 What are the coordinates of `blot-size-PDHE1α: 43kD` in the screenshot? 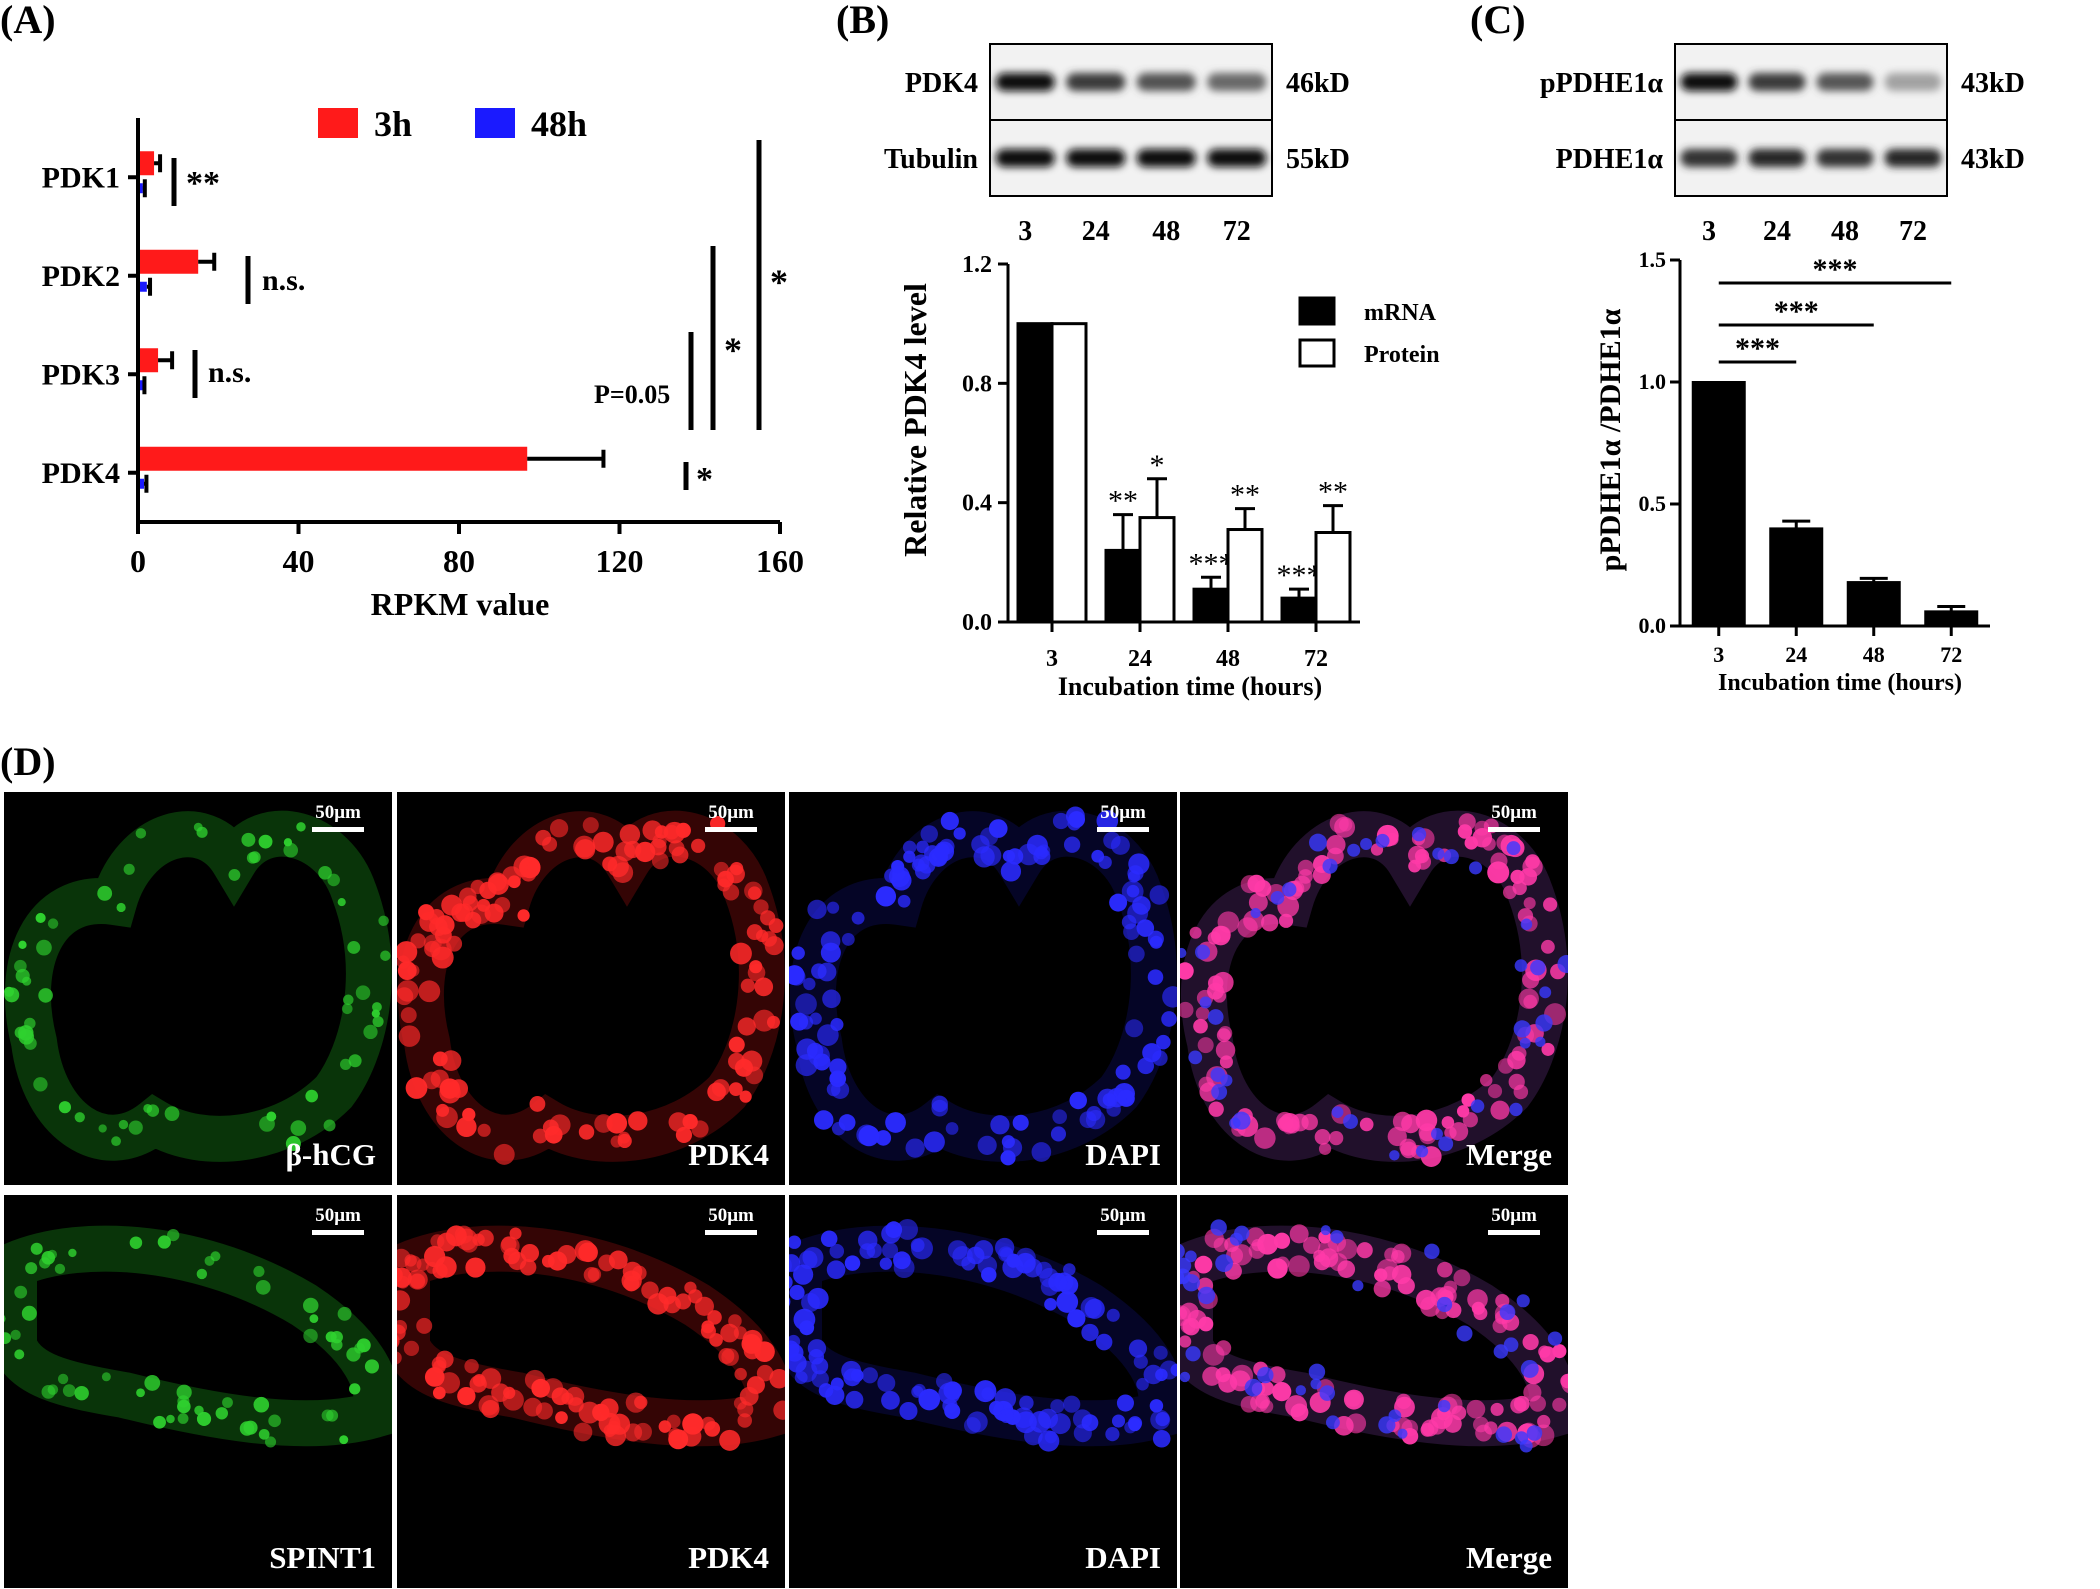 It's located at (1993, 159).